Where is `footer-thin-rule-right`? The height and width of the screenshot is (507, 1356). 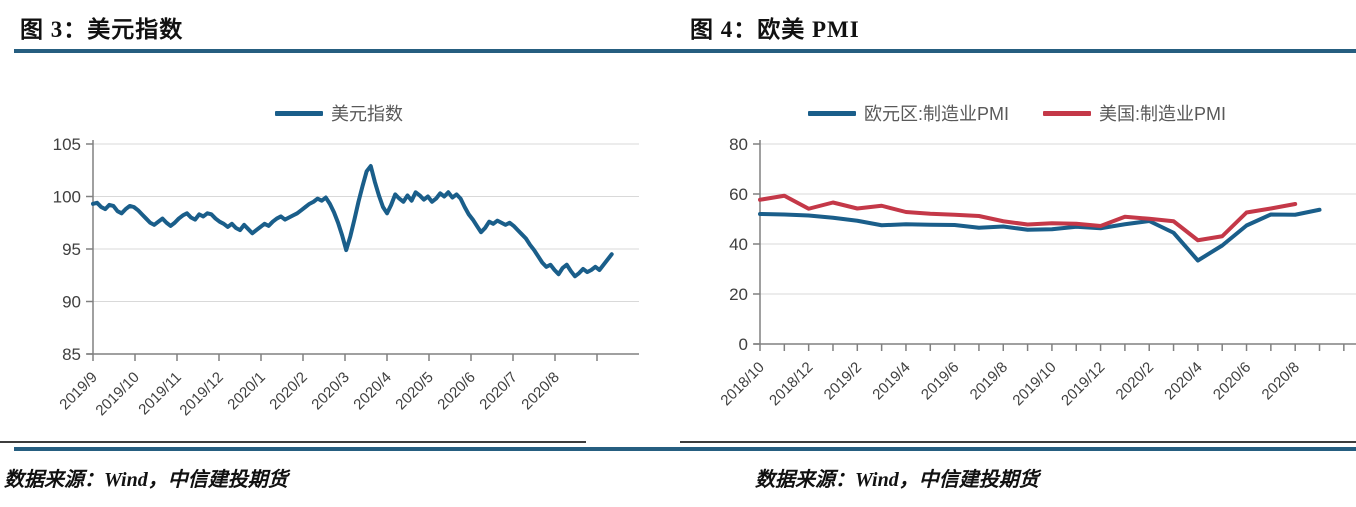
footer-thin-rule-right is located at coordinates (1018, 442).